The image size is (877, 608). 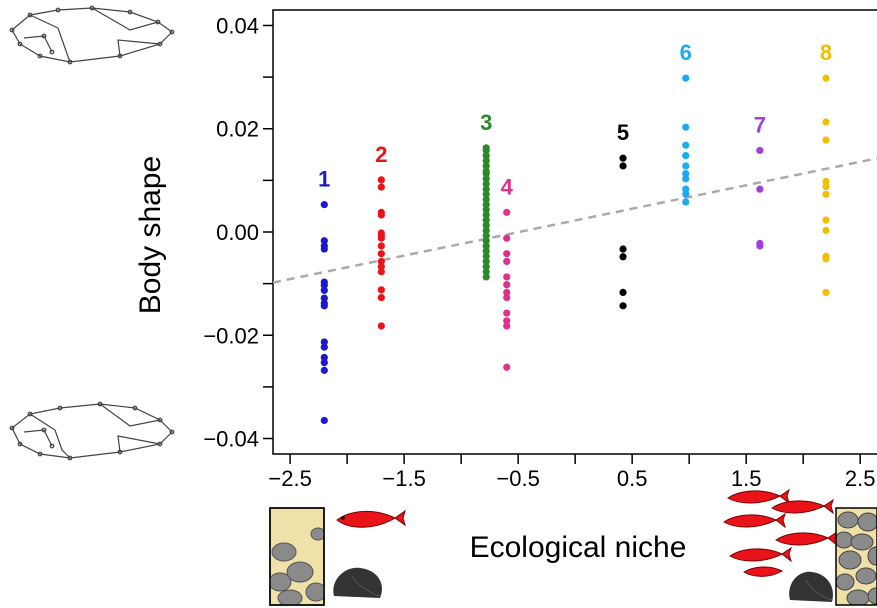 I want to click on y-tick-label: 0.00, so click(x=237, y=232).